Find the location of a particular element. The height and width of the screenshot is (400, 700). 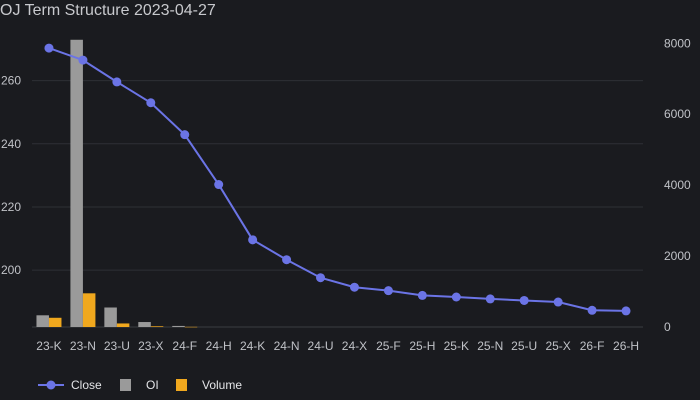

x-tick-label: 26-F is located at coordinates (592, 346).